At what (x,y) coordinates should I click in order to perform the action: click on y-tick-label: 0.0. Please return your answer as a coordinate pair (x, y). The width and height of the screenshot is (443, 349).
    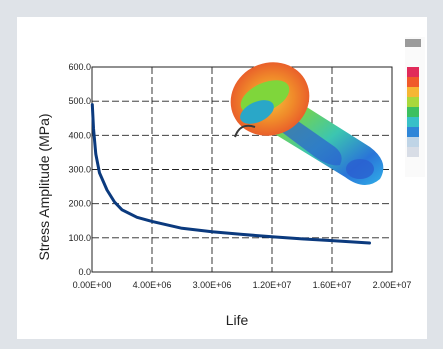
    Looking at the image, I should click on (84, 272).